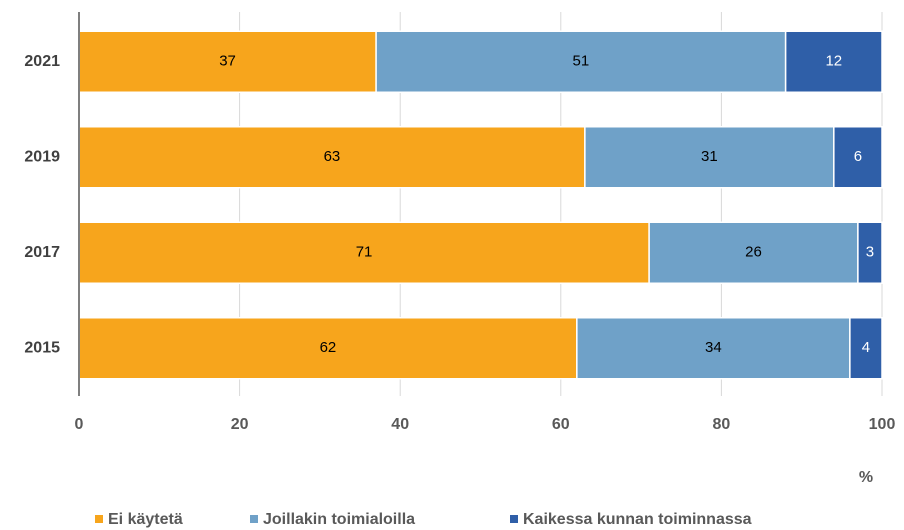  What do you see at coordinates (637, 519) in the screenshot?
I see `legend-label: Kaikessa kunnan toiminnassa` at bounding box center [637, 519].